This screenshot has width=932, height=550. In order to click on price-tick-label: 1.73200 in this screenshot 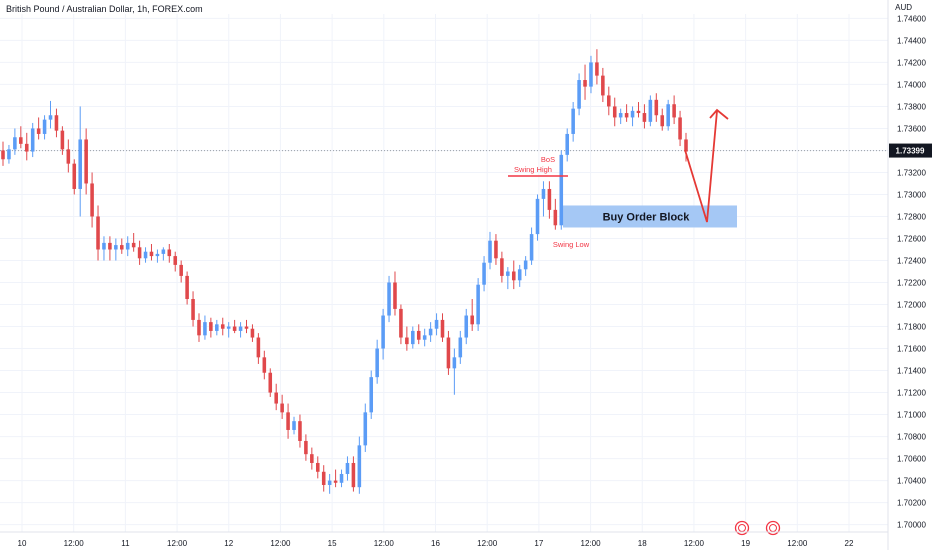, I will do `click(911, 172)`.